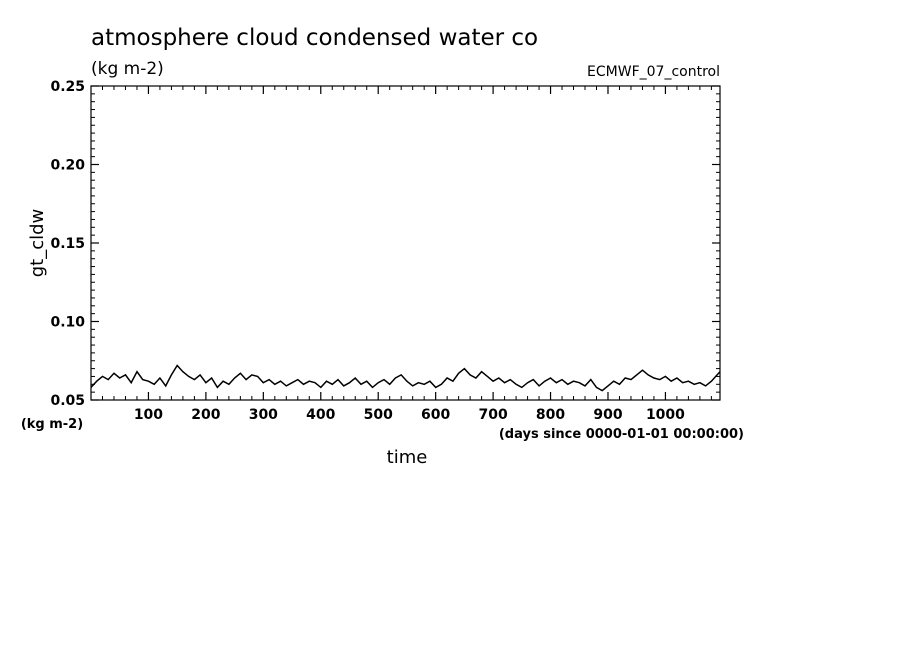 The height and width of the screenshot is (654, 904). I want to click on x-units: (days since 0000-01-01 00:00:00), so click(621, 434).